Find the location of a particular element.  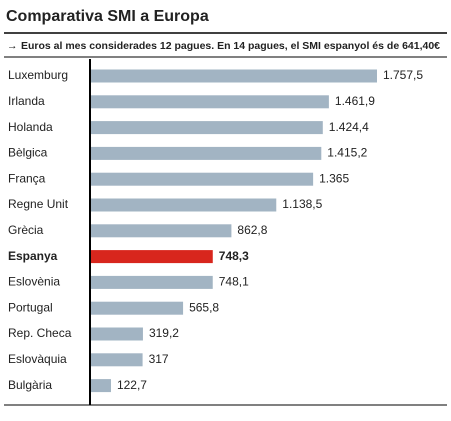

value-label: 748,1 is located at coordinates (234, 282).